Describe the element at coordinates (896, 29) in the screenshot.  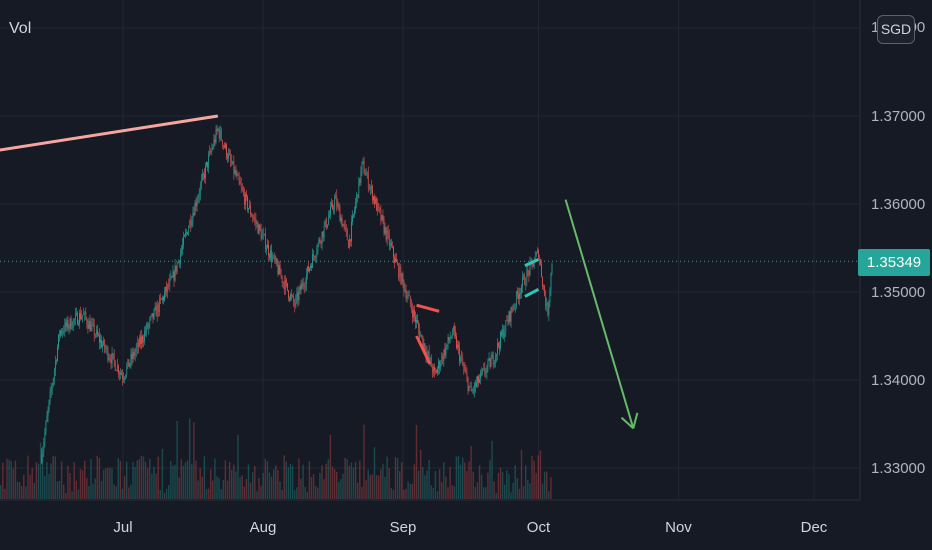
I see `currency-badge: SGD` at that location.